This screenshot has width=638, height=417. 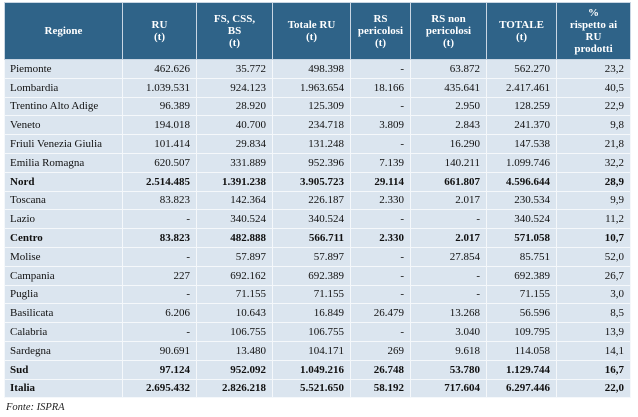 I want to click on value-cell: 269, so click(x=380, y=350).